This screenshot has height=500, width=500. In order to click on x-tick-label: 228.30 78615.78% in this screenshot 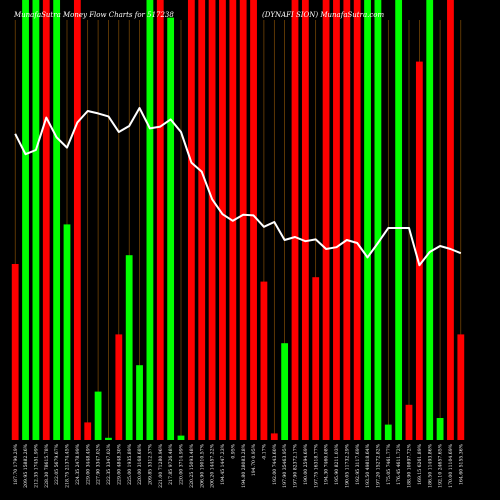, I will do `click(47, 465)`.